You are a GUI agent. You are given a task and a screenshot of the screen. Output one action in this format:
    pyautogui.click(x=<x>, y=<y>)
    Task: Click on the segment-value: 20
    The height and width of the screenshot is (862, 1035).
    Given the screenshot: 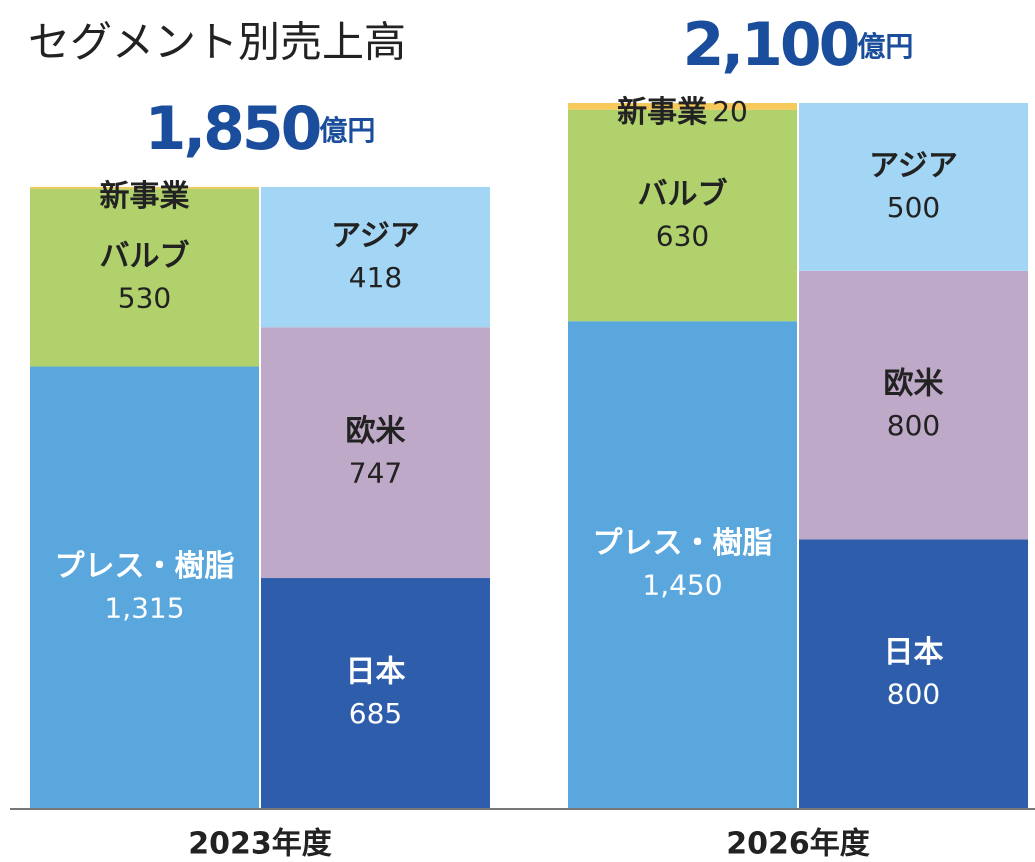 What is the action you would take?
    pyautogui.click(x=730, y=111)
    